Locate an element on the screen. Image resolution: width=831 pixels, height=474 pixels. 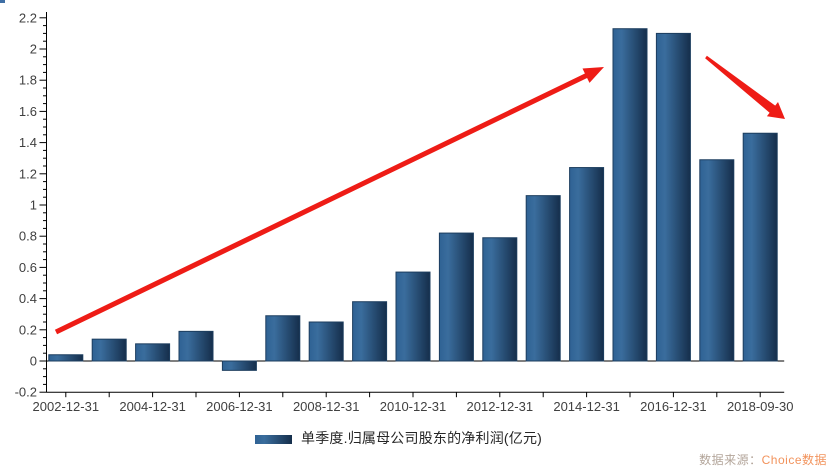
x-axis-tick-label: 2016-12-31 is located at coordinates (673, 406).